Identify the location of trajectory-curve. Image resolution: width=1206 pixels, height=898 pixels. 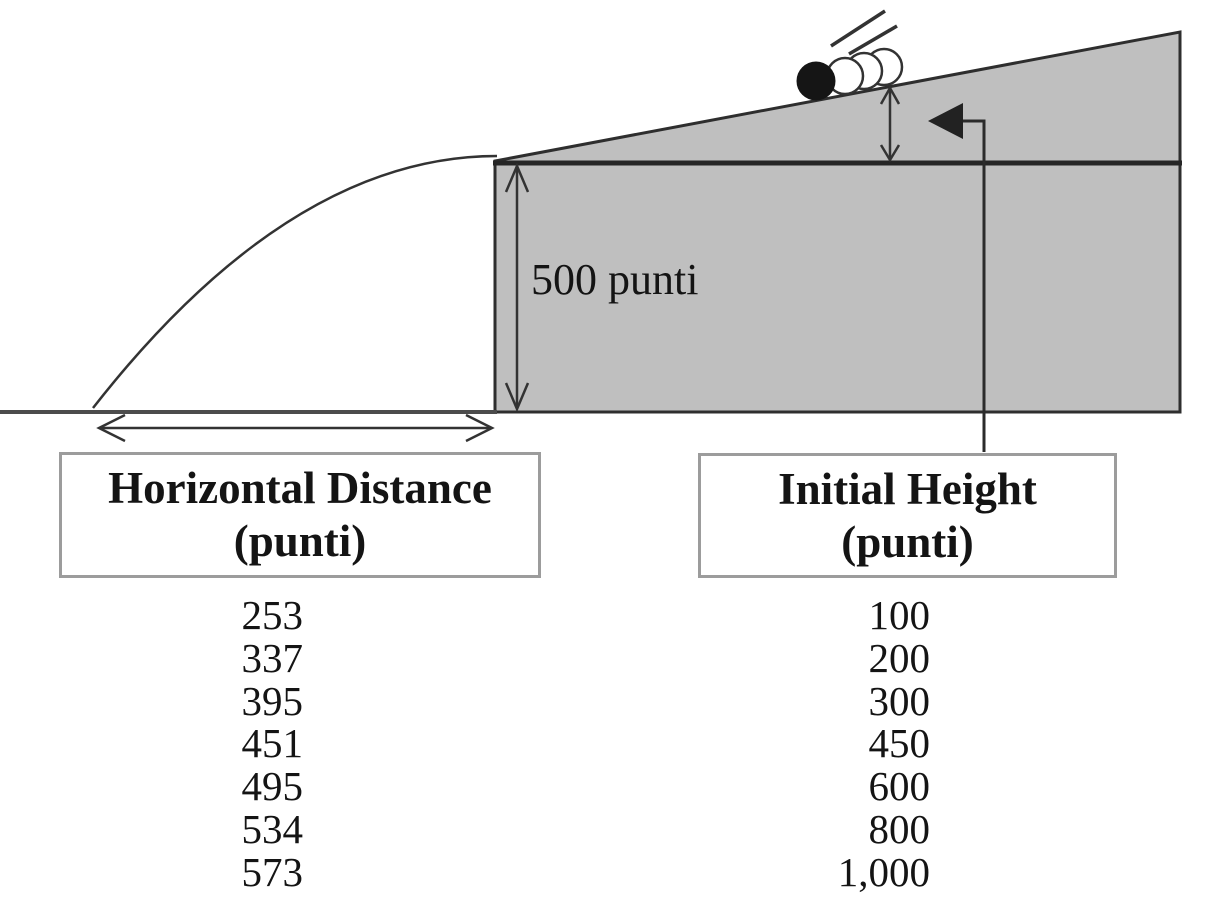
(295, 281).